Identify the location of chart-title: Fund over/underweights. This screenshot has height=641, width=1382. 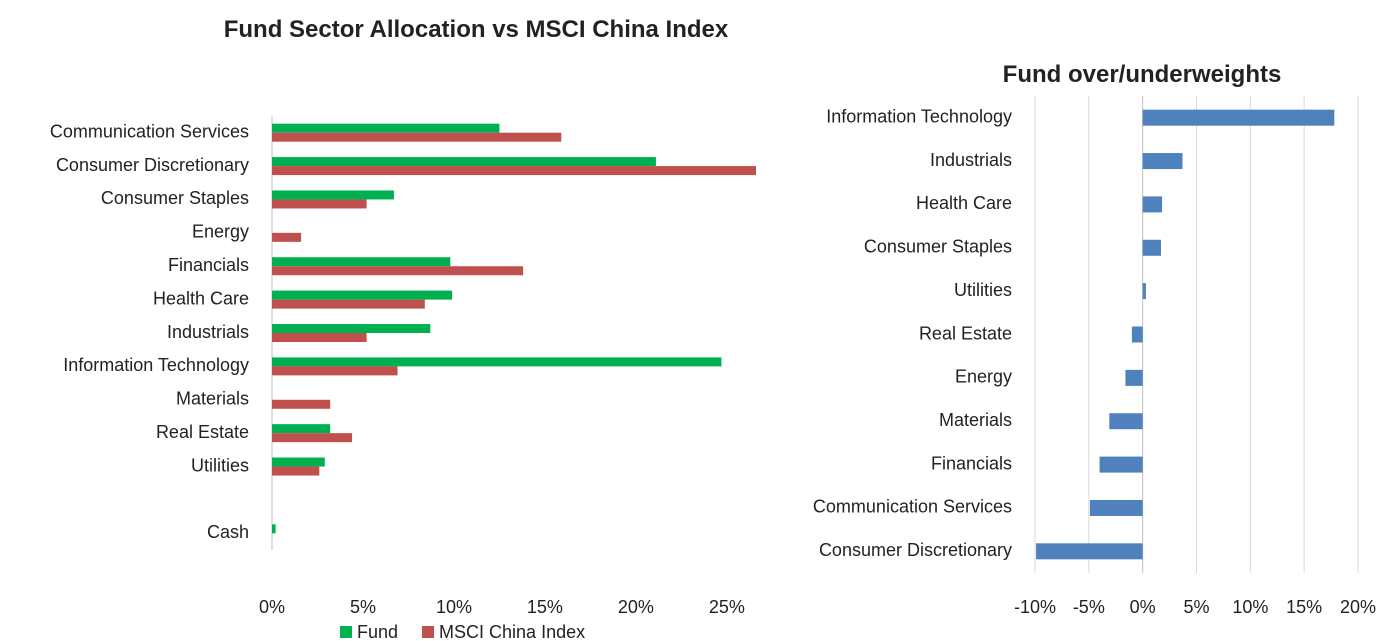
(1142, 74).